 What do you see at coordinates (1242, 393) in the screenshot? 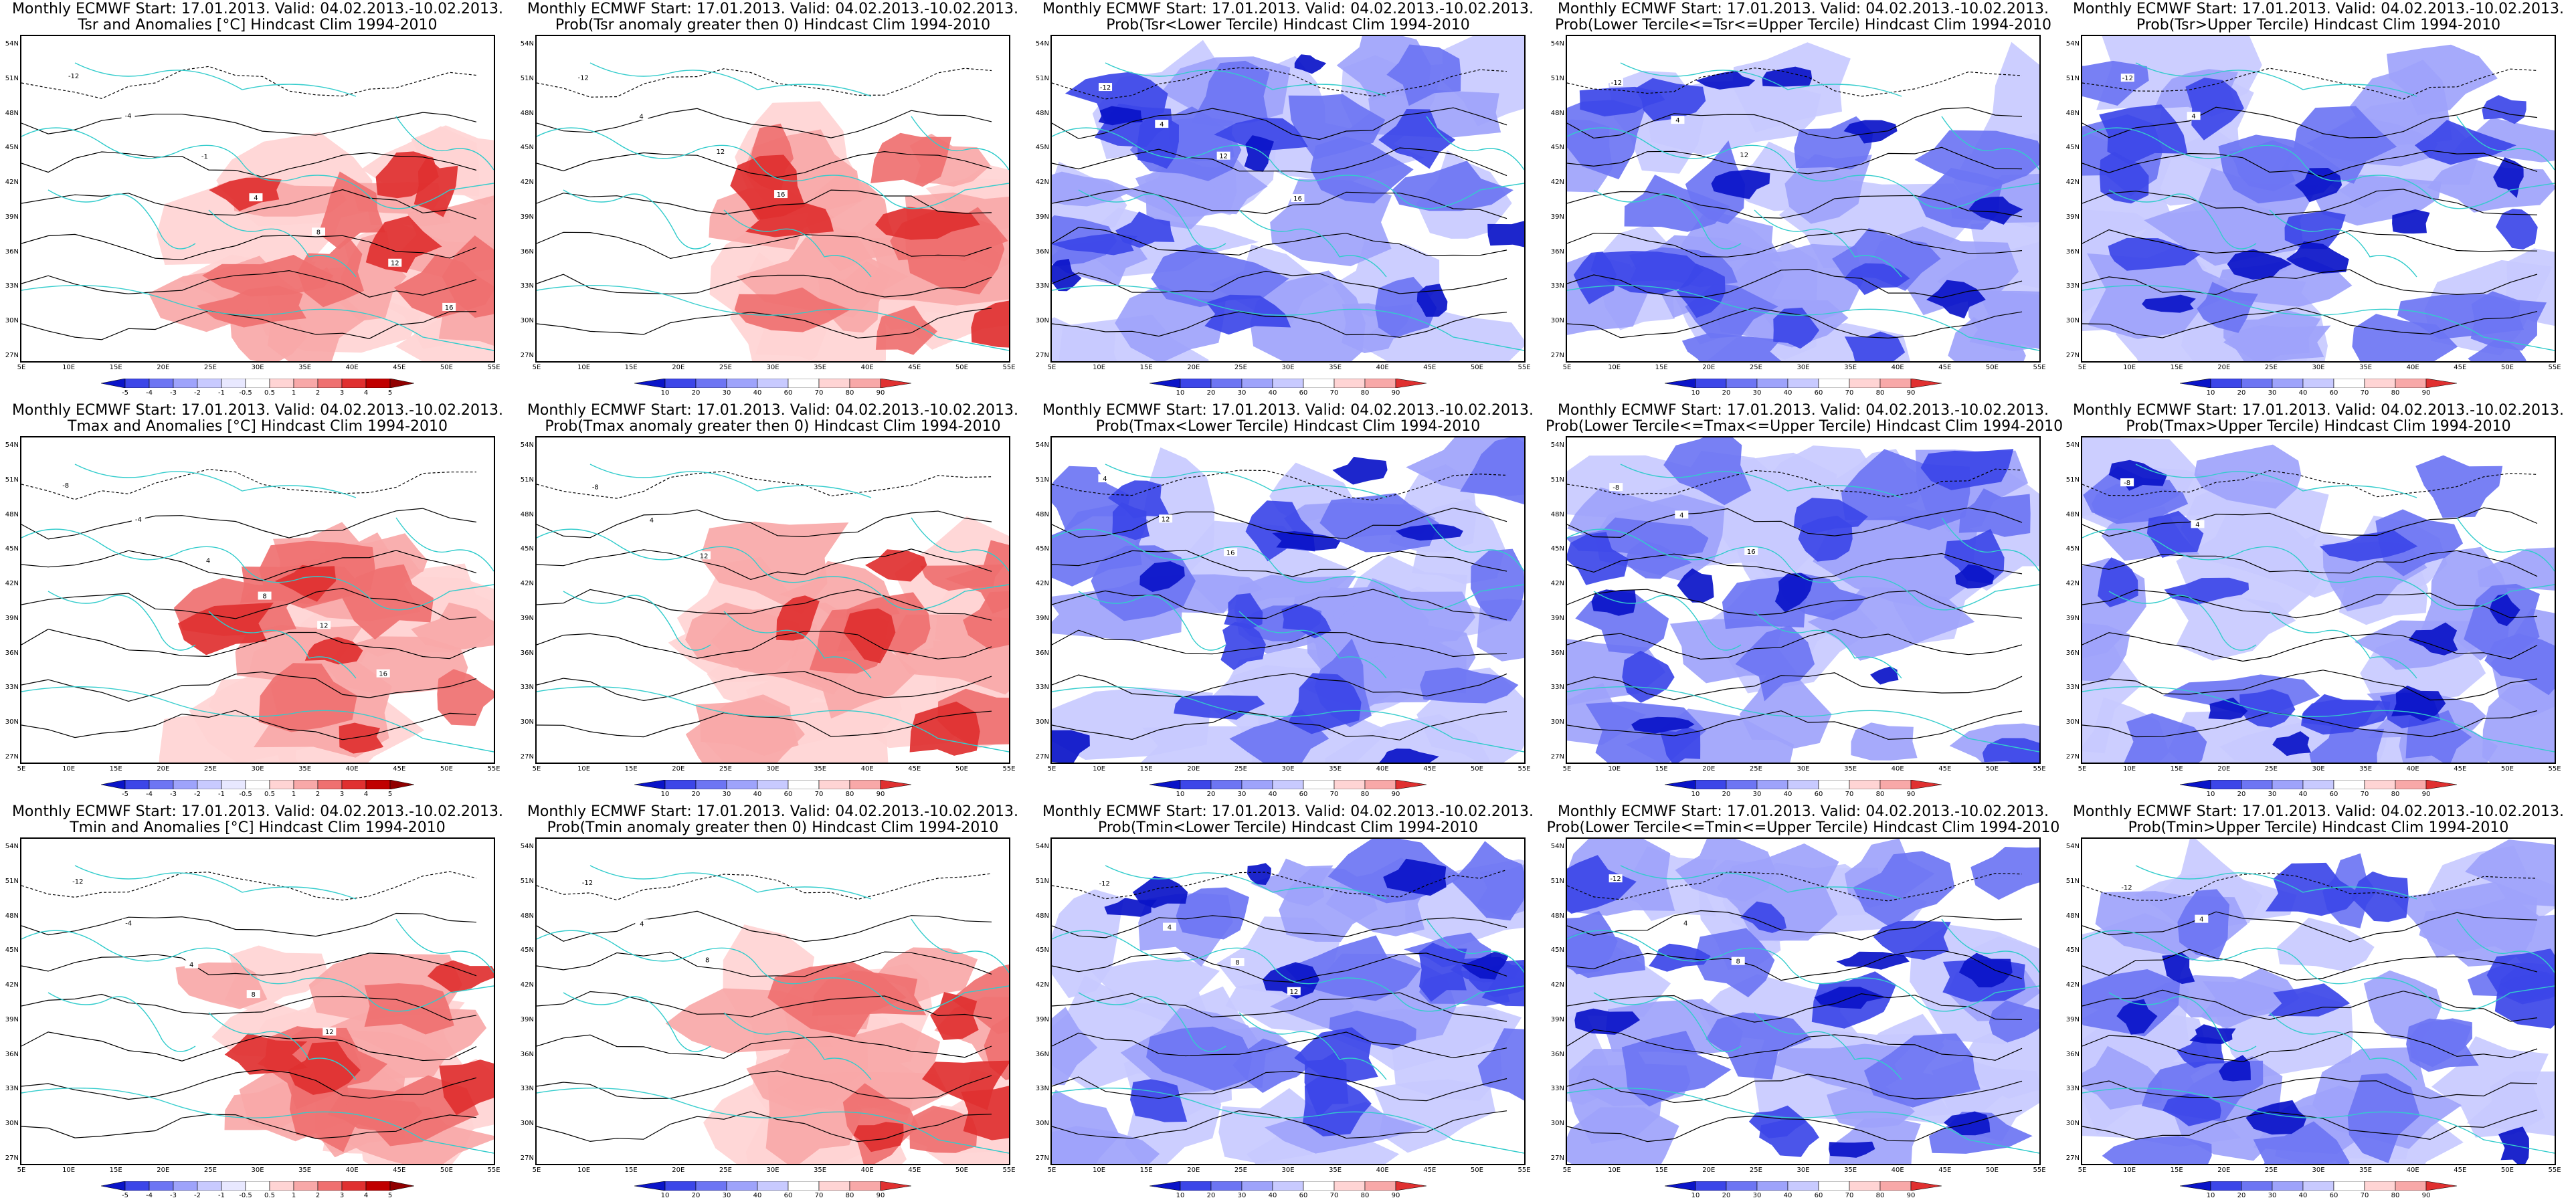
I see `colorbar-label: 30` at bounding box center [1242, 393].